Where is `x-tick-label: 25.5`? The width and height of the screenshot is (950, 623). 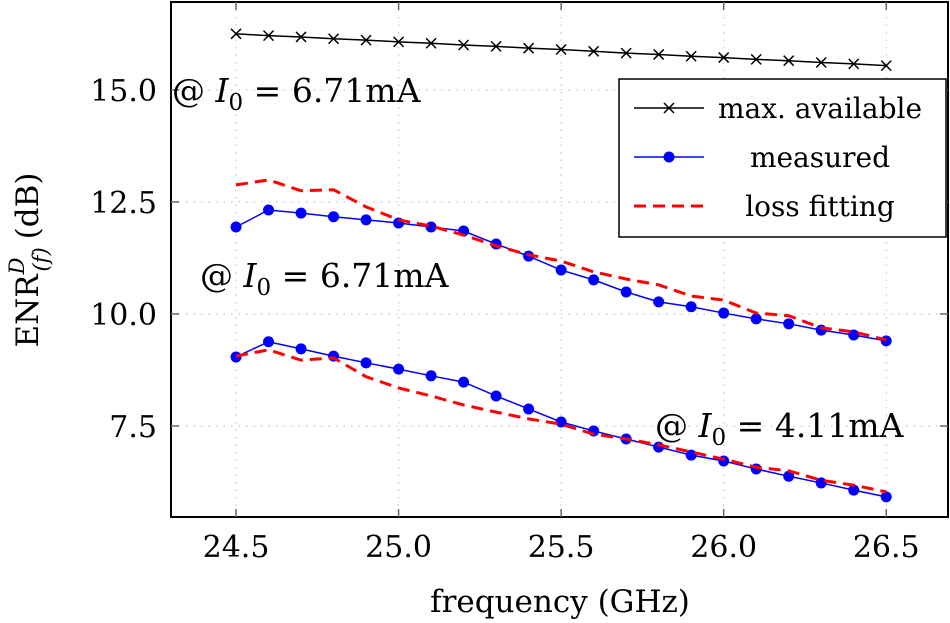 x-tick-label: 25.5 is located at coordinates (561, 547).